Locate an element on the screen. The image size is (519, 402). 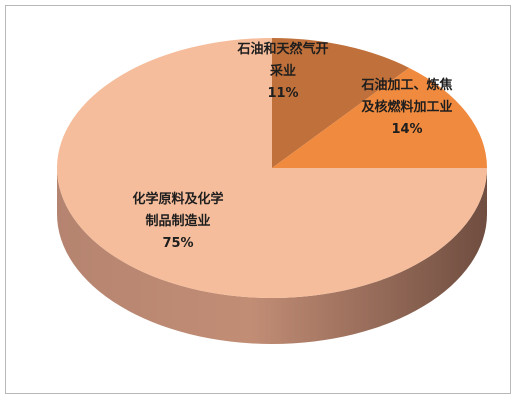
slice-label: 化学原料及化学制品制造业 75% is located at coordinates (178, 222).